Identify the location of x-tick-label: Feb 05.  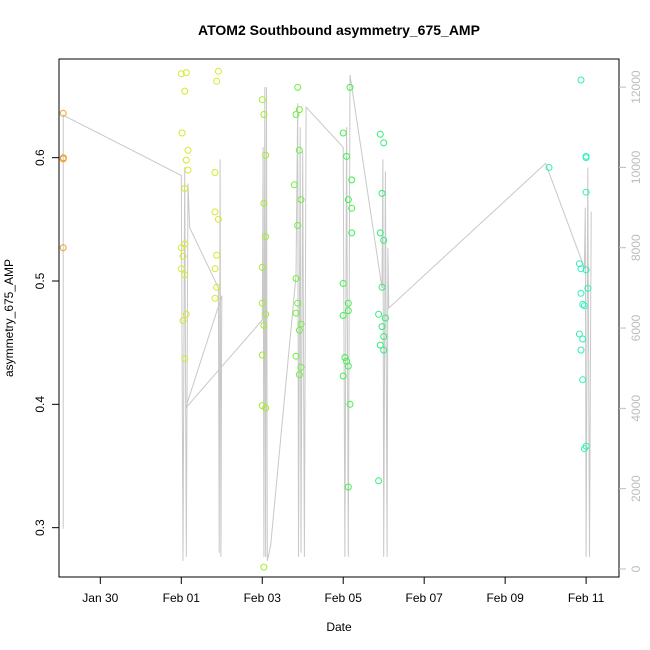
(344, 598).